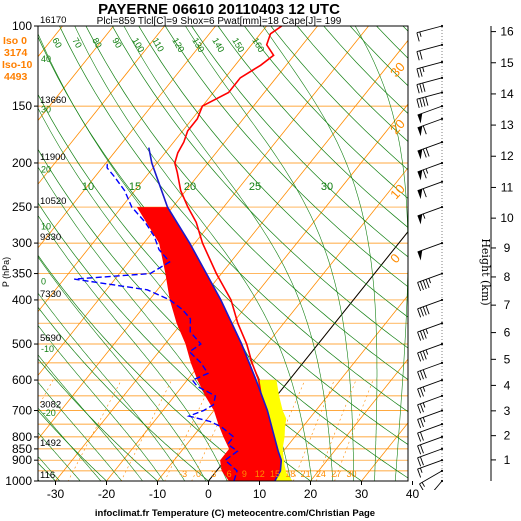 This screenshot has width=521, height=521. Describe the element at coordinates (362, 494) in the screenshot. I see `temperature-tick-label: 30` at that location.